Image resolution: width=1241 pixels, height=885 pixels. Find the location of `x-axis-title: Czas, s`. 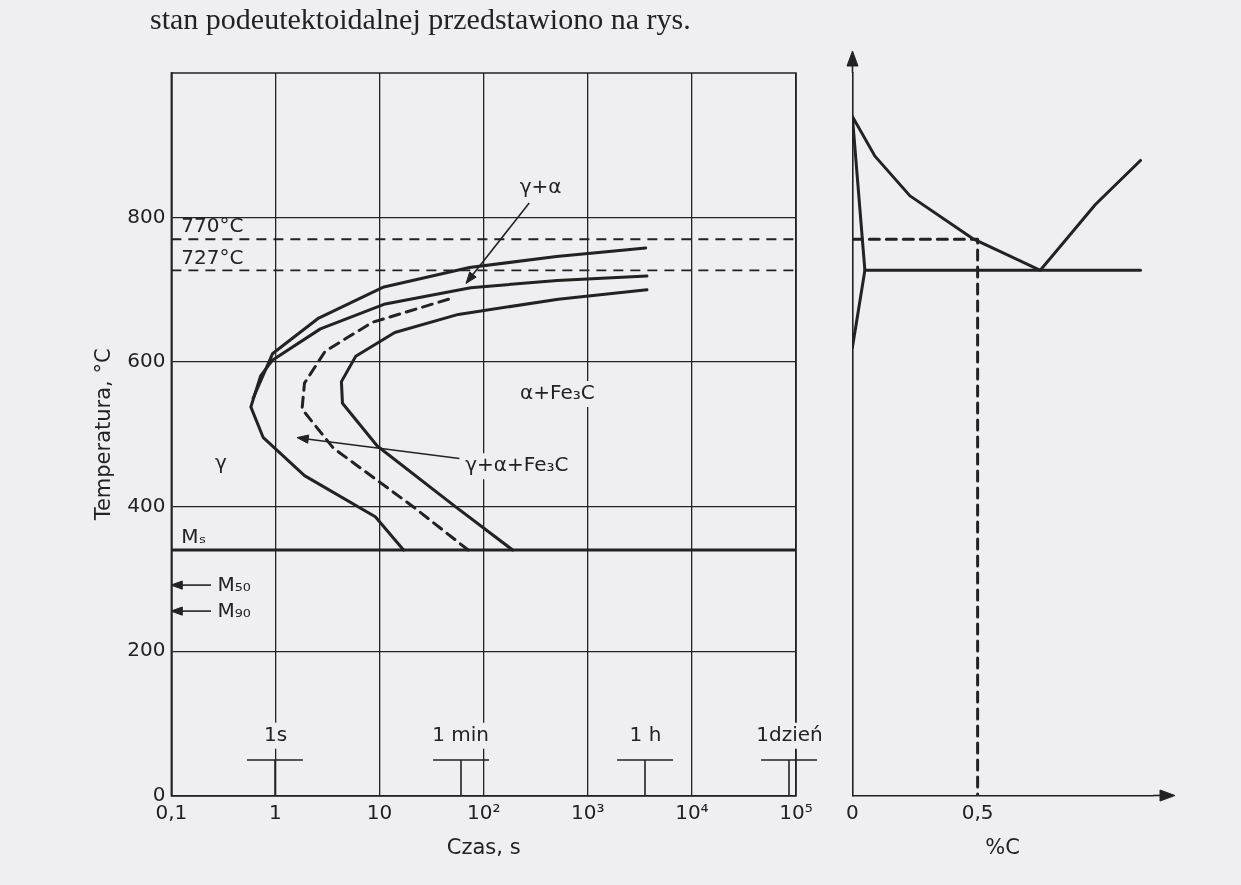

x-axis-title: Czas, s is located at coordinates (483, 846).